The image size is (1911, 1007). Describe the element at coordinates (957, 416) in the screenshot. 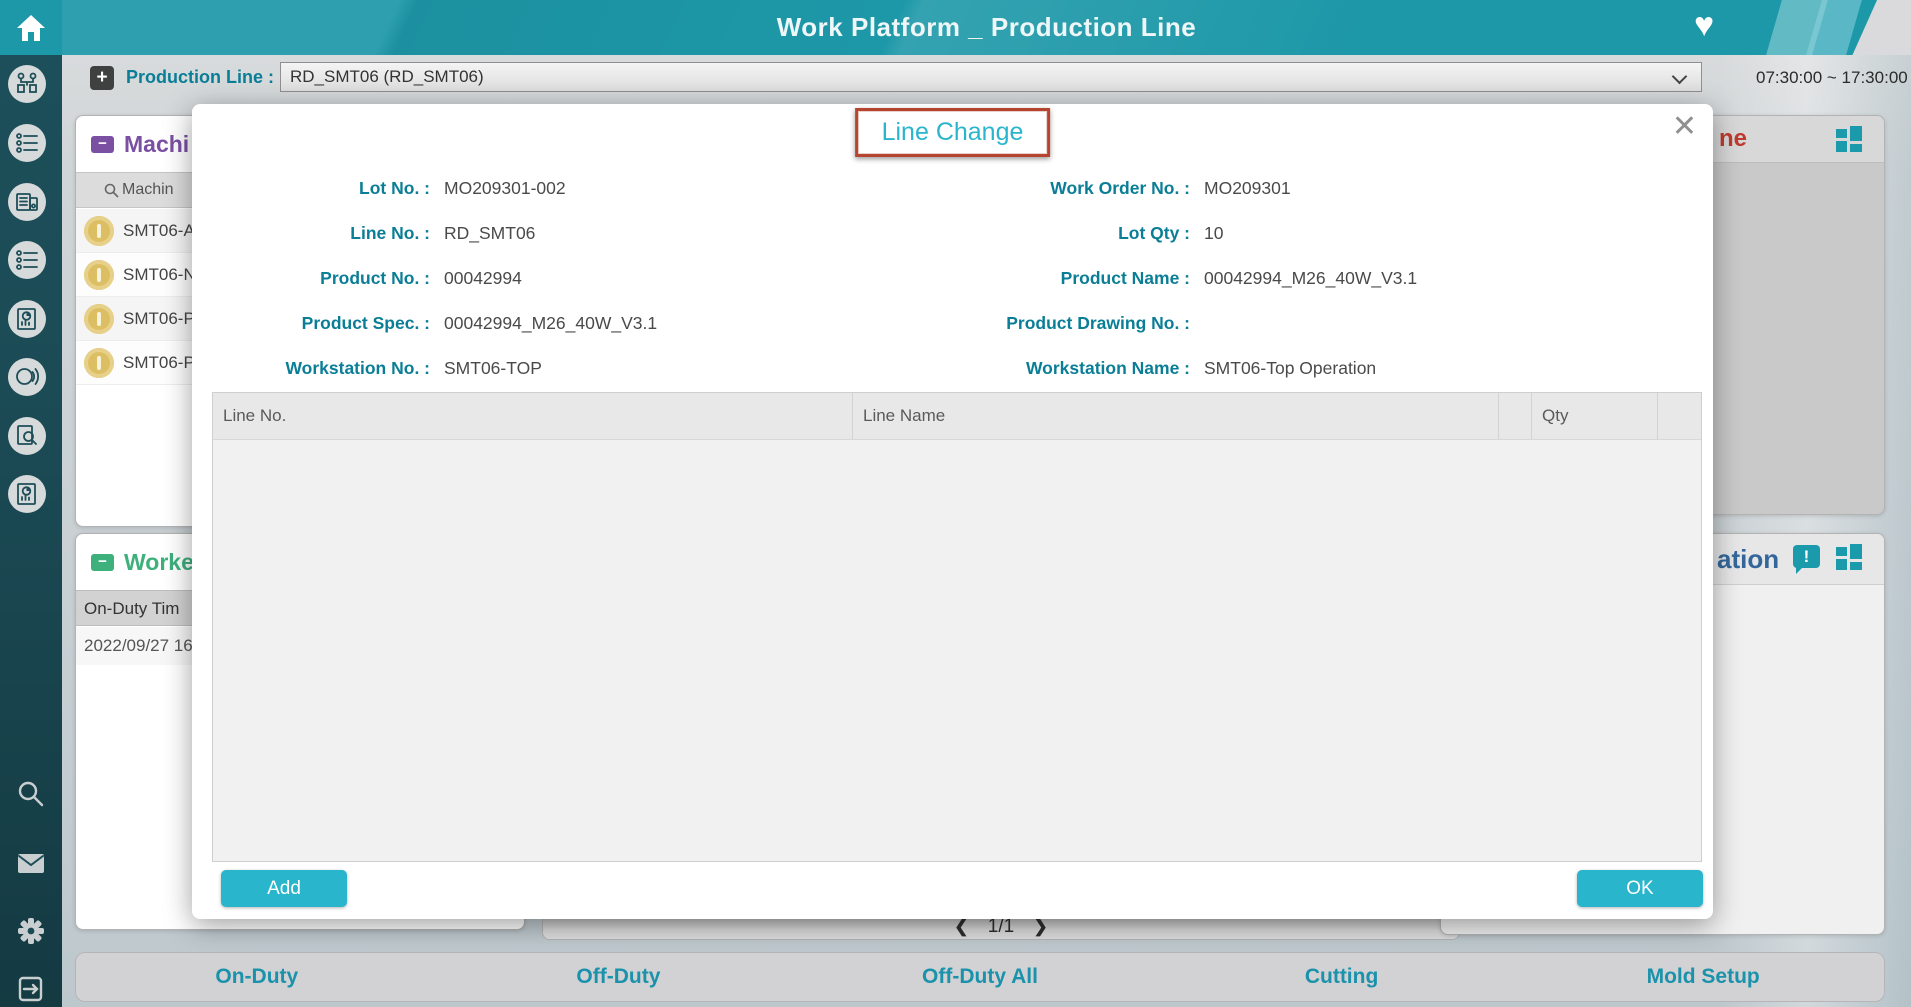

I see `line-table-header: Line No. Line Name Qty` at that location.